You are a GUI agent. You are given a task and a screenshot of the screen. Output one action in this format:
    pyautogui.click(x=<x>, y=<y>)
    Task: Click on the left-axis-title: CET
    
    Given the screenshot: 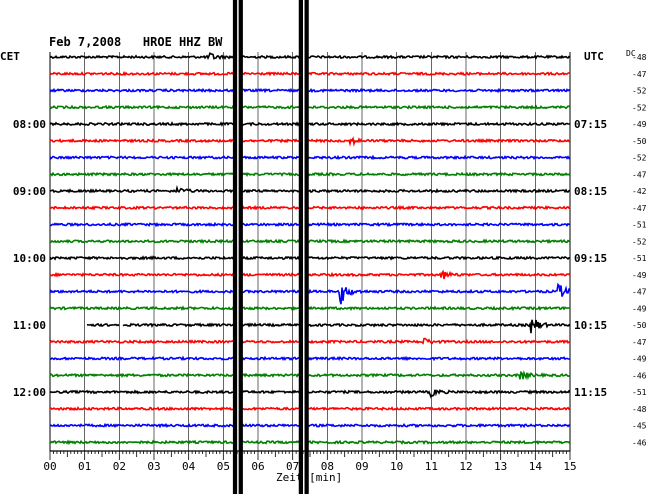 What is the action you would take?
    pyautogui.click(x=10, y=56)
    